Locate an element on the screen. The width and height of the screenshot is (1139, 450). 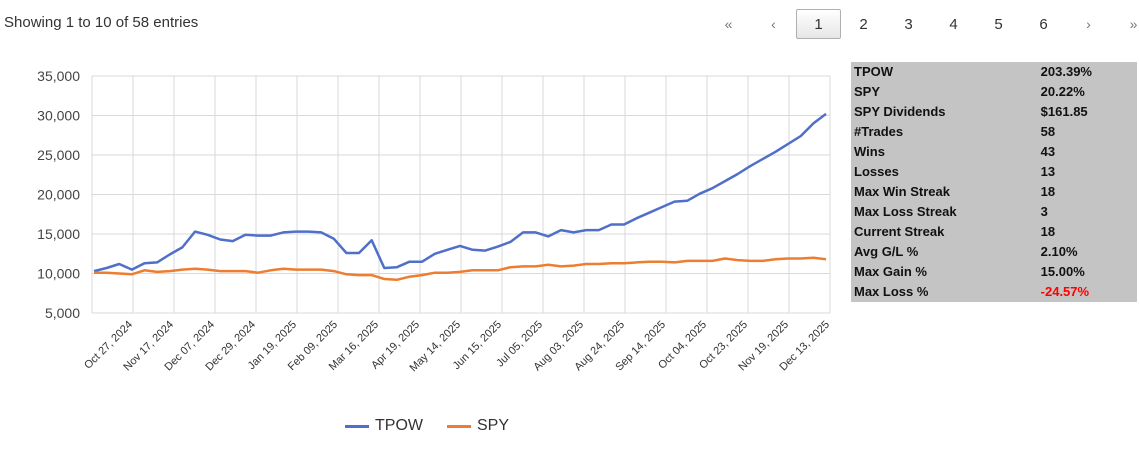
stat-value: 20.22% is located at coordinates (1062, 91).